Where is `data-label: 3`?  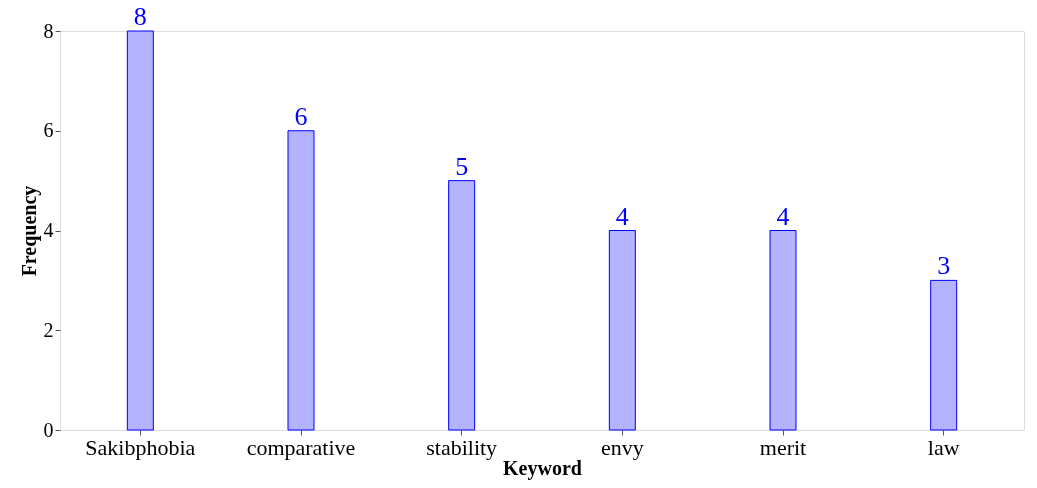 data-label: 3 is located at coordinates (944, 266).